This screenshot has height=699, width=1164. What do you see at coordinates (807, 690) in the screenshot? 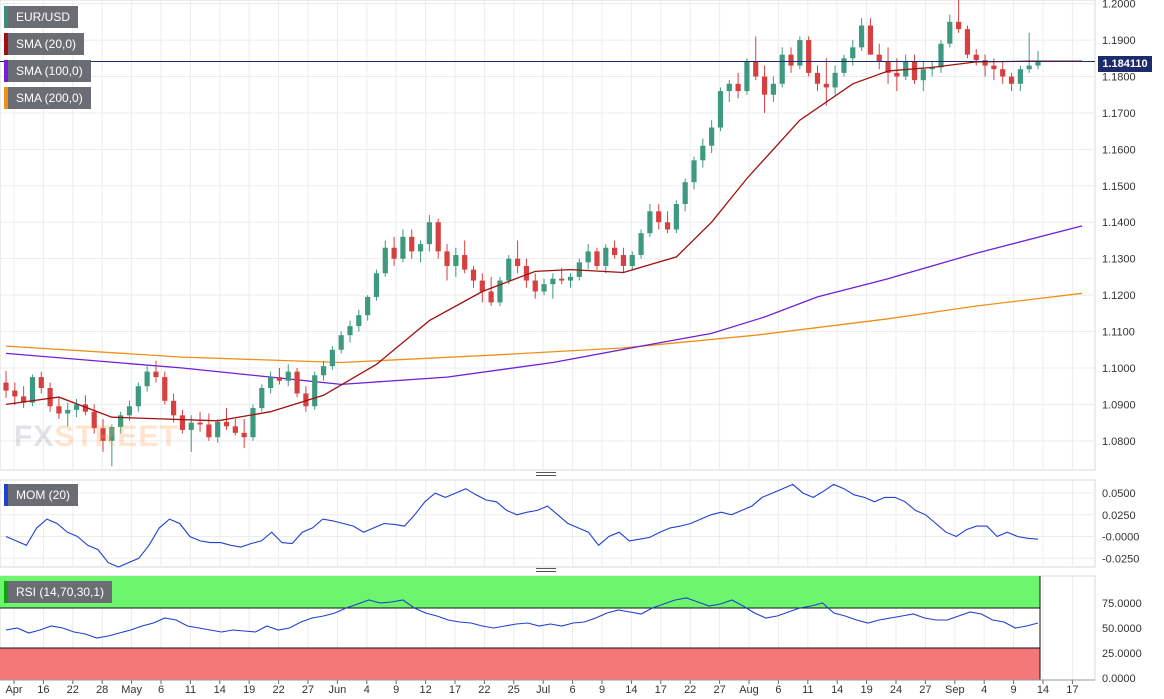
I see `x-tick-label: 11` at bounding box center [807, 690].